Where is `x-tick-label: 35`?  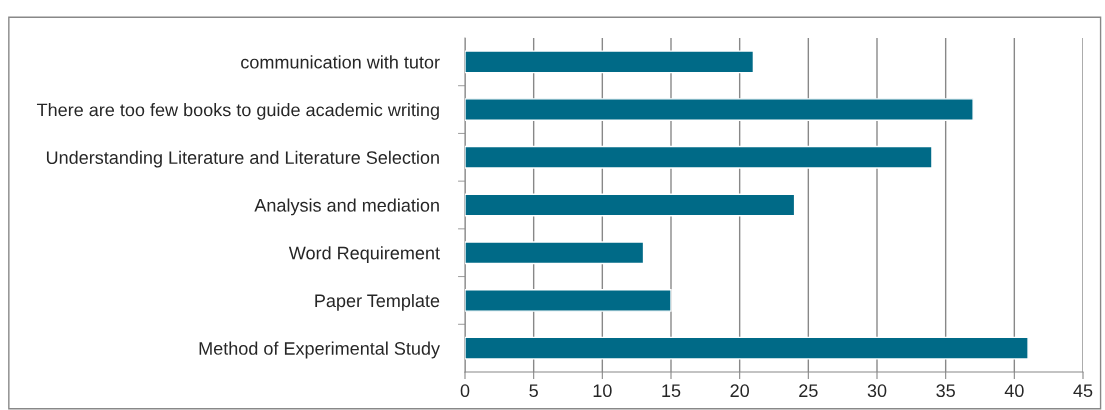 x-tick-label: 35 is located at coordinates (945, 391).